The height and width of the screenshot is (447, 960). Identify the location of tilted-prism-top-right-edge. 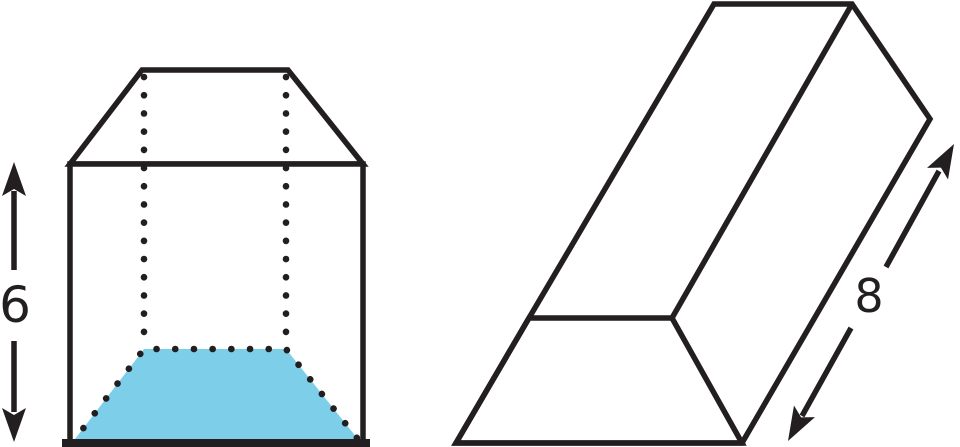
(762, 161).